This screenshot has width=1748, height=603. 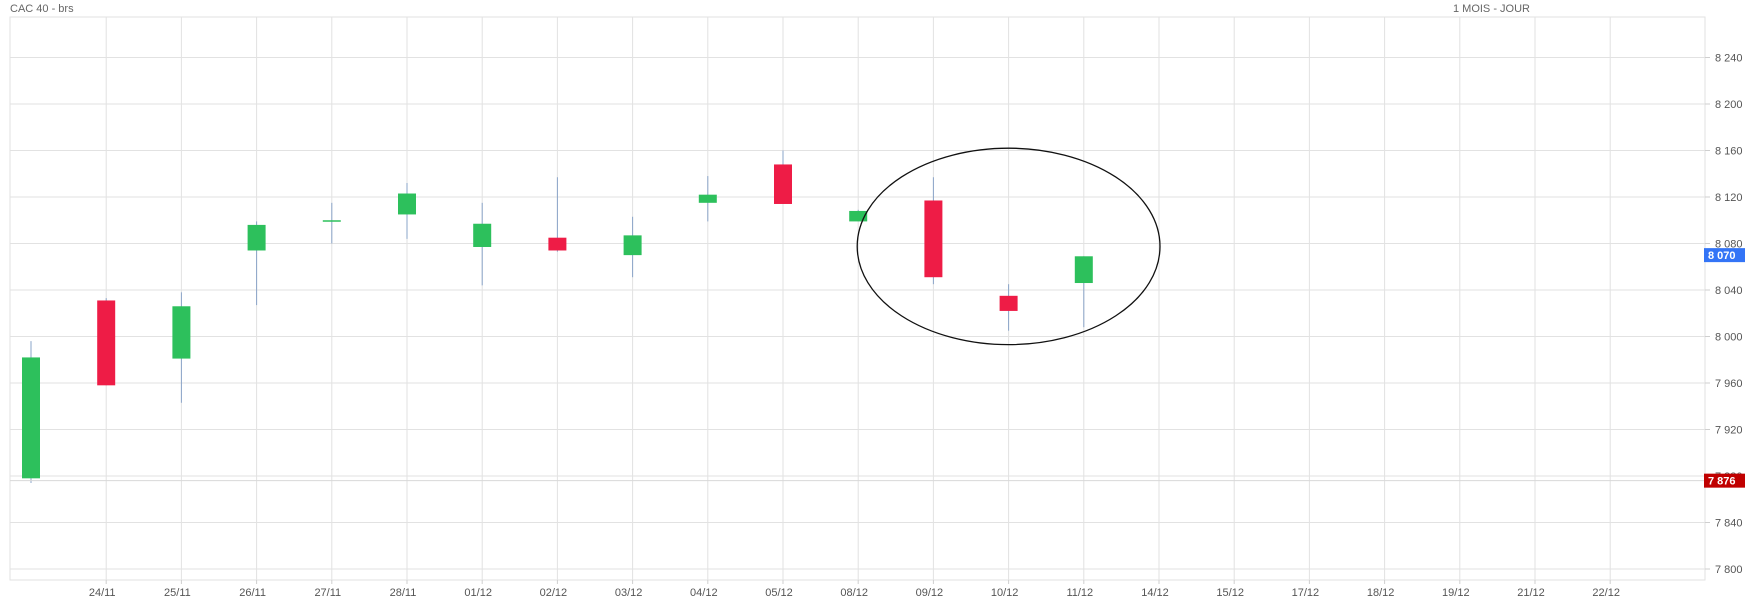 I want to click on y-tick-label: 8 000, so click(x=1729, y=338).